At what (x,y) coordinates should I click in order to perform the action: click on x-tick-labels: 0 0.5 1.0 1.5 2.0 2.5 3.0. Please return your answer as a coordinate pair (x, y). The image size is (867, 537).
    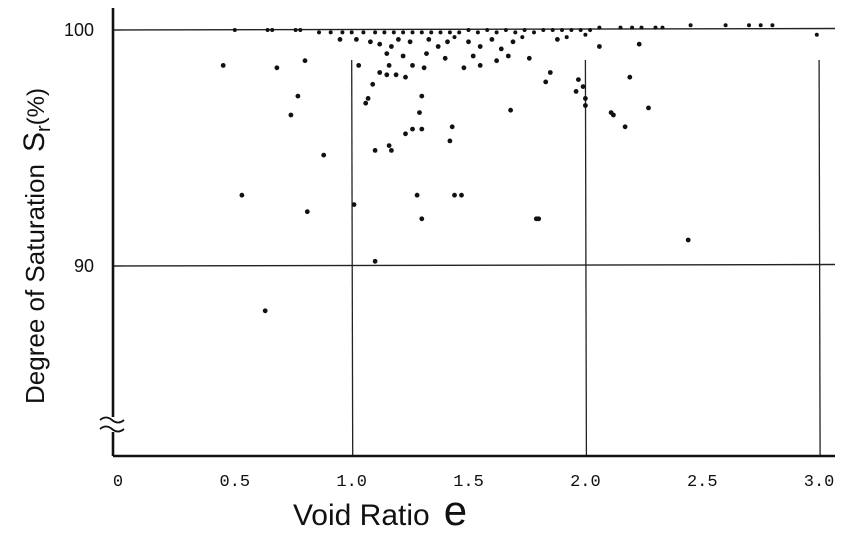
    Looking at the image, I should click on (474, 482).